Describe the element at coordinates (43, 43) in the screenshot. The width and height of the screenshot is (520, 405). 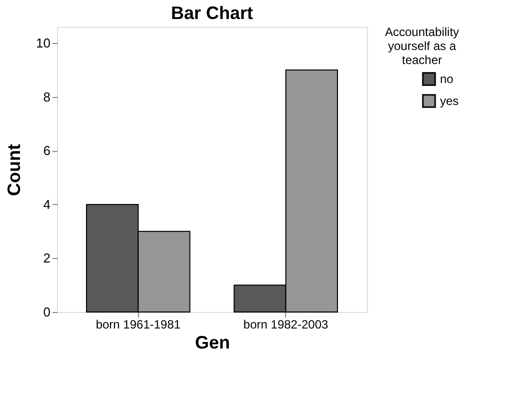
I see `y-tick-label: 10` at that location.